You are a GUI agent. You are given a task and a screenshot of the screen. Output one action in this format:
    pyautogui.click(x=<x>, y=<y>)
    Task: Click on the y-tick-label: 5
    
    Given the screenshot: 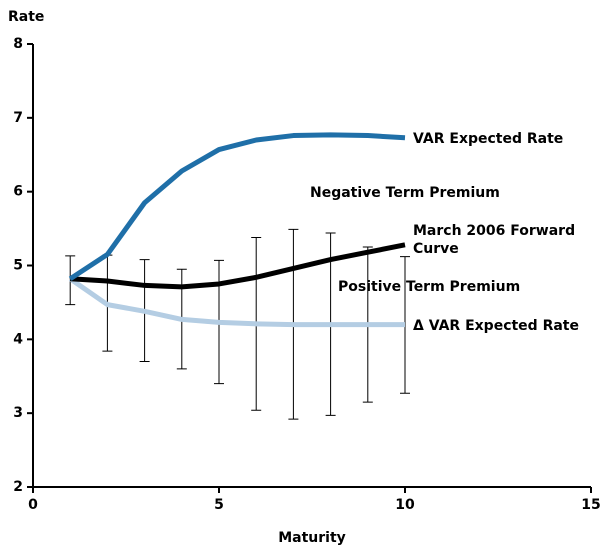 What is the action you would take?
    pyautogui.click(x=18, y=266)
    